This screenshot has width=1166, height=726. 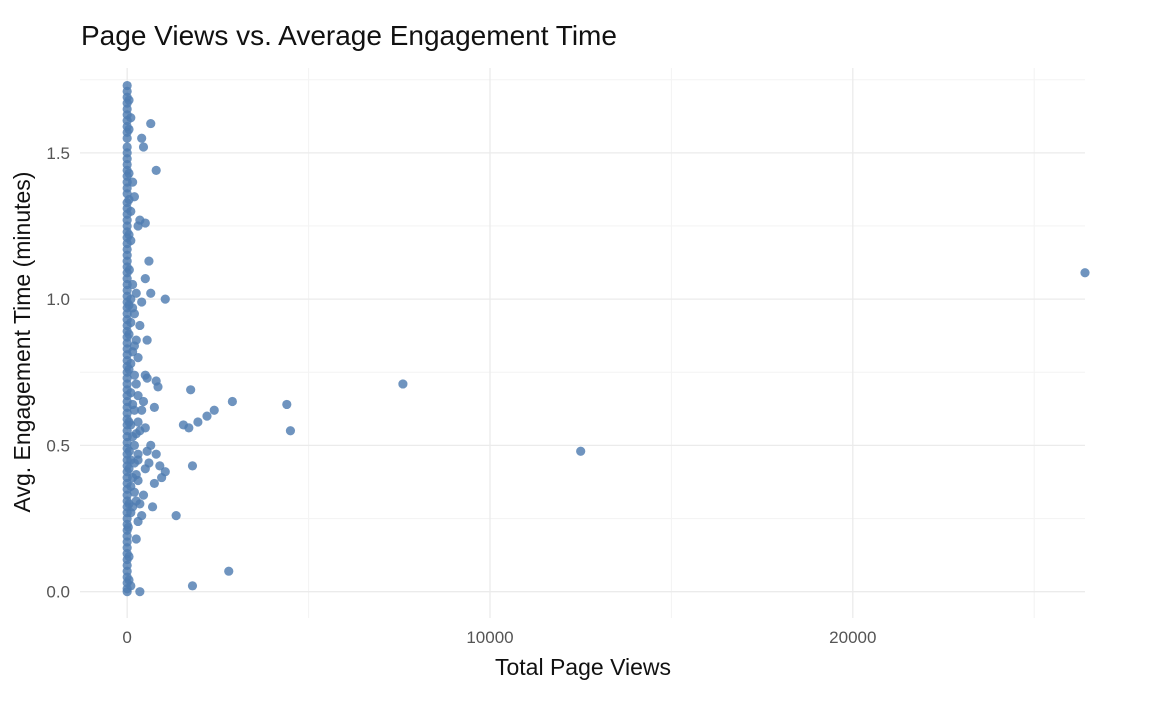 What do you see at coordinates (58, 592) in the screenshot?
I see `y-tick-label: 0.0` at bounding box center [58, 592].